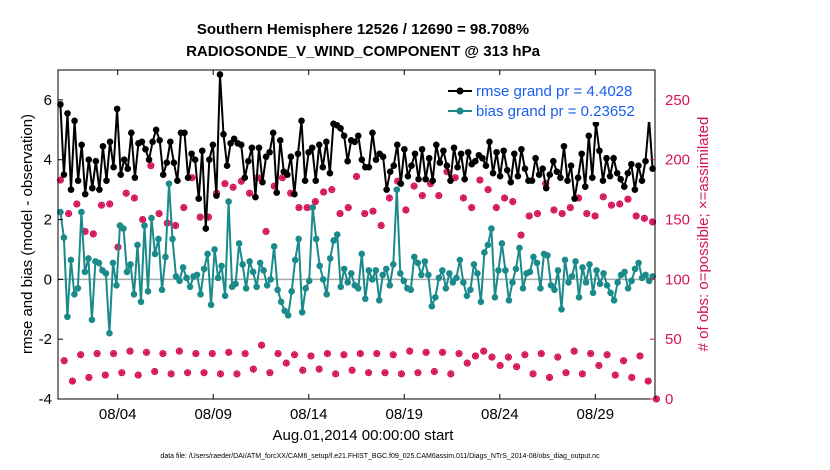 This screenshot has width=830, height=470. Describe the element at coordinates (404, 414) in the screenshot. I see `x-tick-label: 08/19` at that location.